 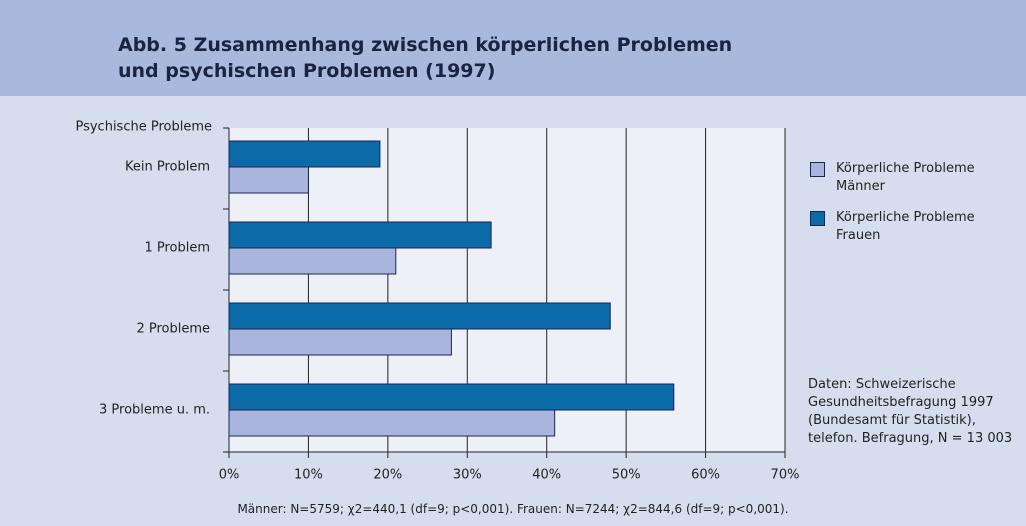 What do you see at coordinates (143, 127) in the screenshot?
I see `y-axis-label: Psychische Probleme` at bounding box center [143, 127].